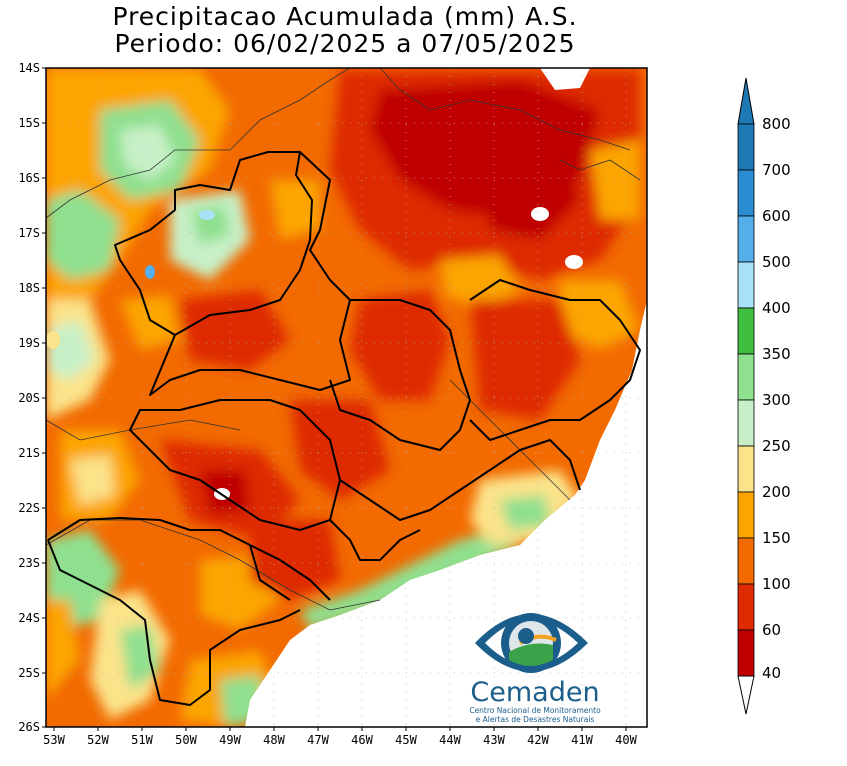  What do you see at coordinates (535, 719) in the screenshot?
I see `logo-subtitle-line2: e Alertas de Desastres Naturais` at bounding box center [535, 719].